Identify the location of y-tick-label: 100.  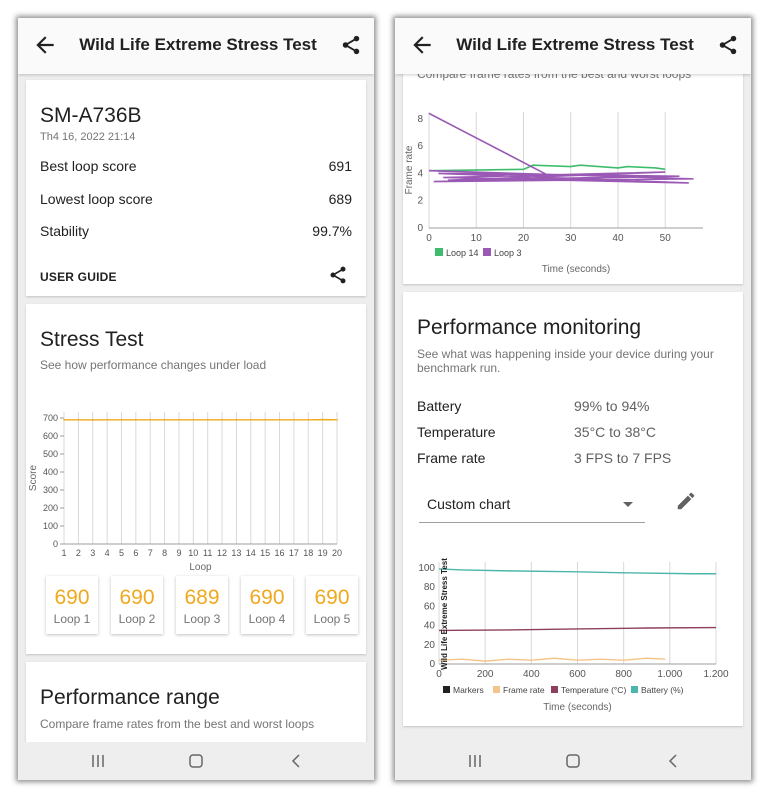
(50, 526).